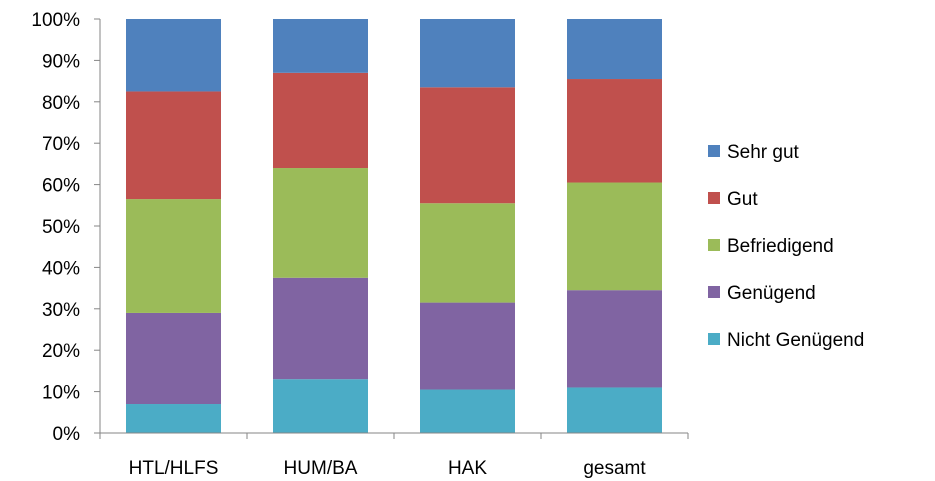  I want to click on legend-swatch-sehr-gut, so click(714, 151).